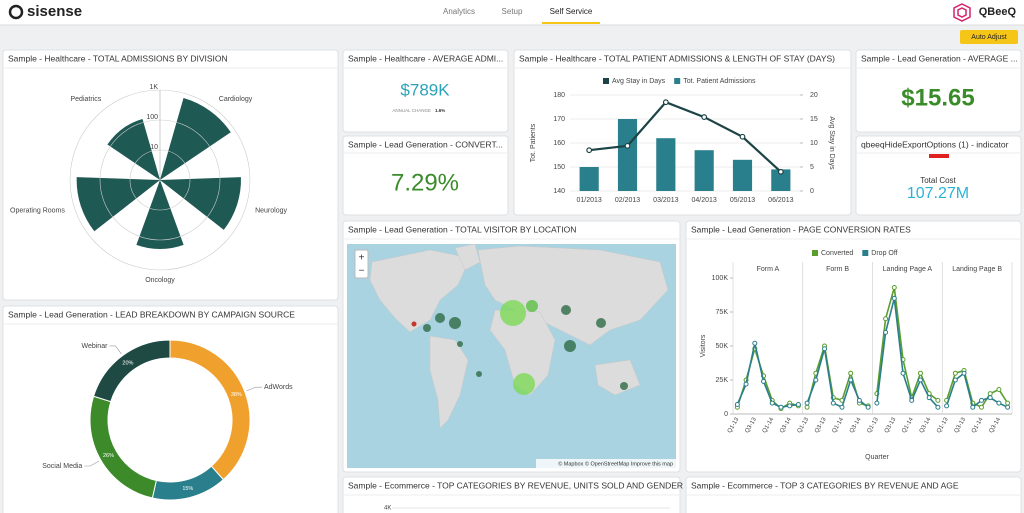 The height and width of the screenshot is (513, 1024). What do you see at coordinates (814, 95) in the screenshot?
I see `y2-tick-label: 20` at bounding box center [814, 95].